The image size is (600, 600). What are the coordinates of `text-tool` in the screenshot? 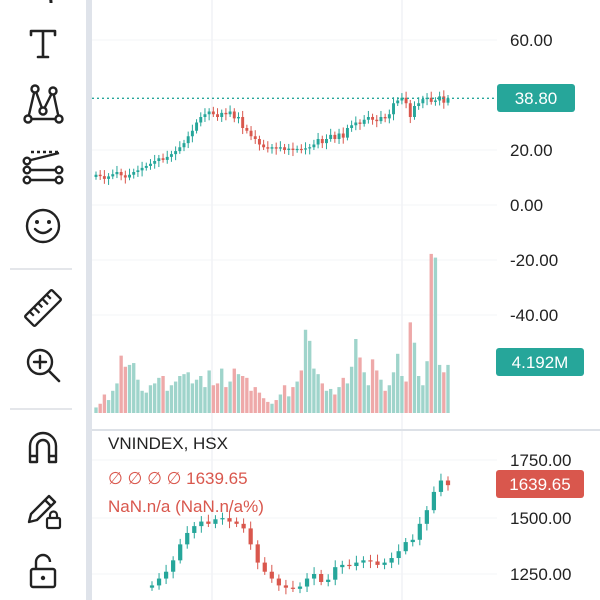 It's located at (43, 45).